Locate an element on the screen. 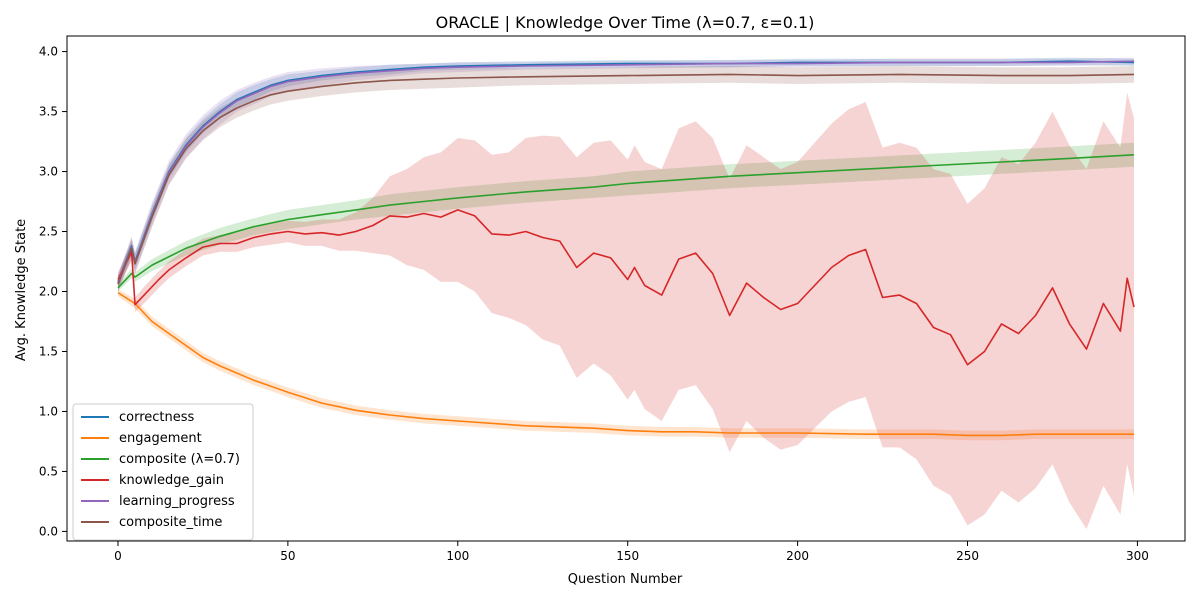  x-tick-label: 300 is located at coordinates (1137, 556).